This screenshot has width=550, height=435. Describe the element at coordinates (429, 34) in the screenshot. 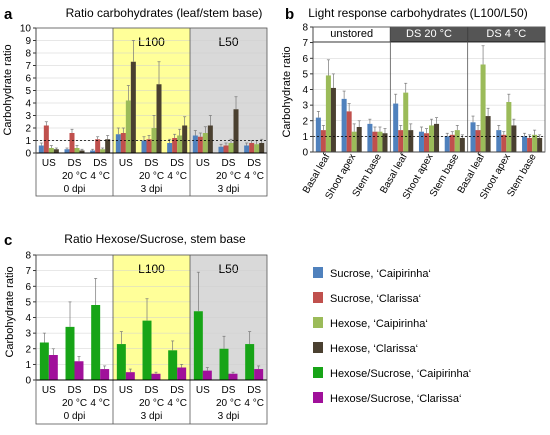

I see `group-header-label: DS 20 °C` at that location.